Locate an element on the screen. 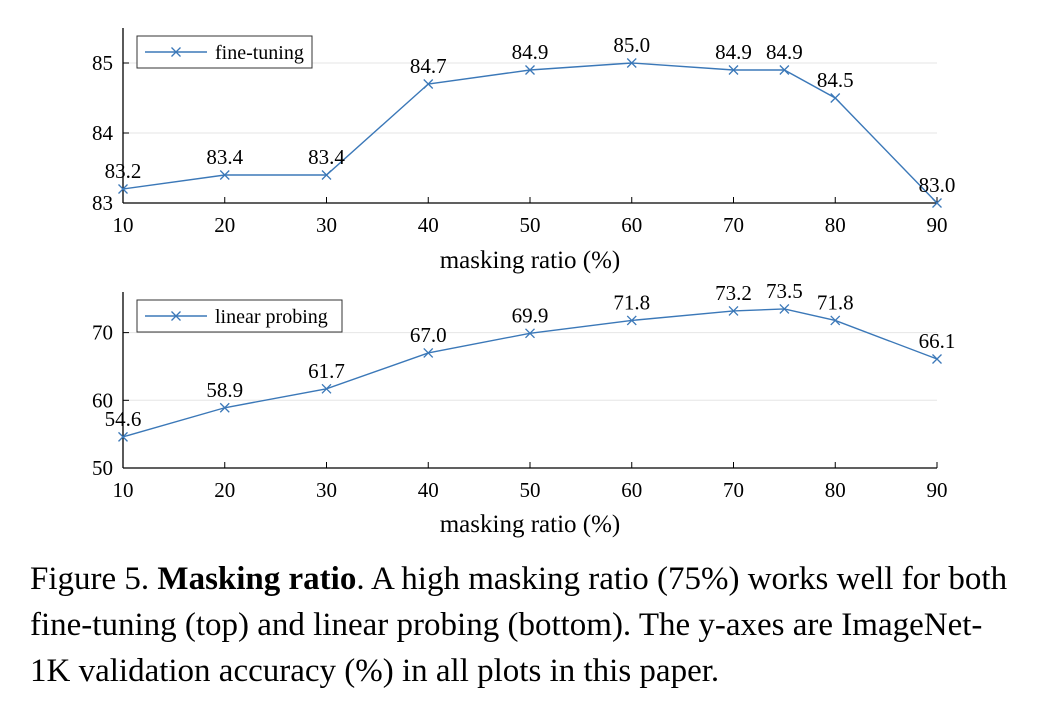 The image size is (1040, 708). legend-box is located at coordinates (239, 316).